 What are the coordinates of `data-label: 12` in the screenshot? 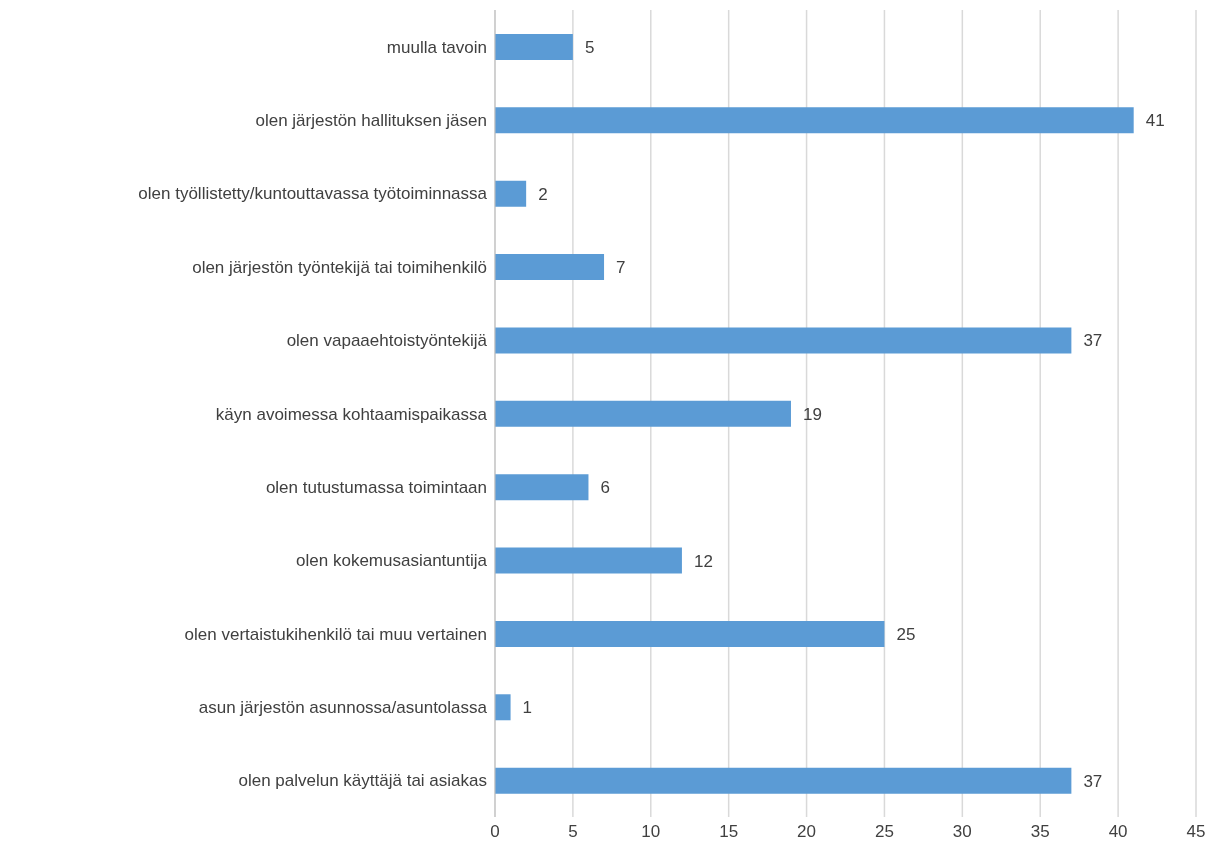 It's located at (703, 561).